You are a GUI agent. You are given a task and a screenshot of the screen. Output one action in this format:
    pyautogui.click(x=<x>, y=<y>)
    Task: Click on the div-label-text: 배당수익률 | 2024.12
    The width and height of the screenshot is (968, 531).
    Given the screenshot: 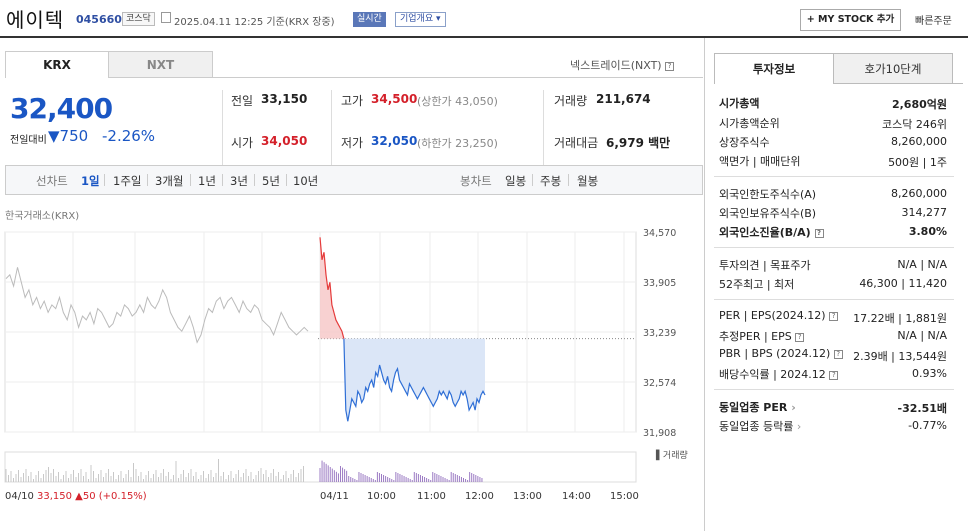 What is the action you would take?
    pyautogui.click(x=772, y=374)
    